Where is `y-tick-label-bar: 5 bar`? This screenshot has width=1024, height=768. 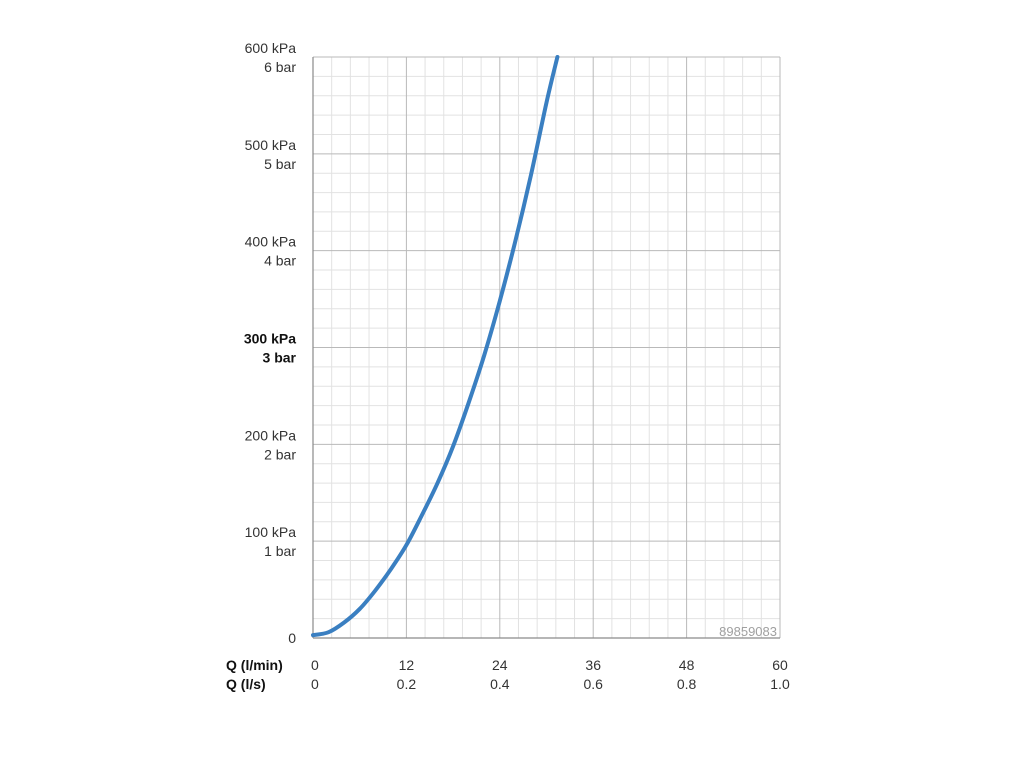
y-tick-label-bar: 5 bar is located at coordinates (280, 164).